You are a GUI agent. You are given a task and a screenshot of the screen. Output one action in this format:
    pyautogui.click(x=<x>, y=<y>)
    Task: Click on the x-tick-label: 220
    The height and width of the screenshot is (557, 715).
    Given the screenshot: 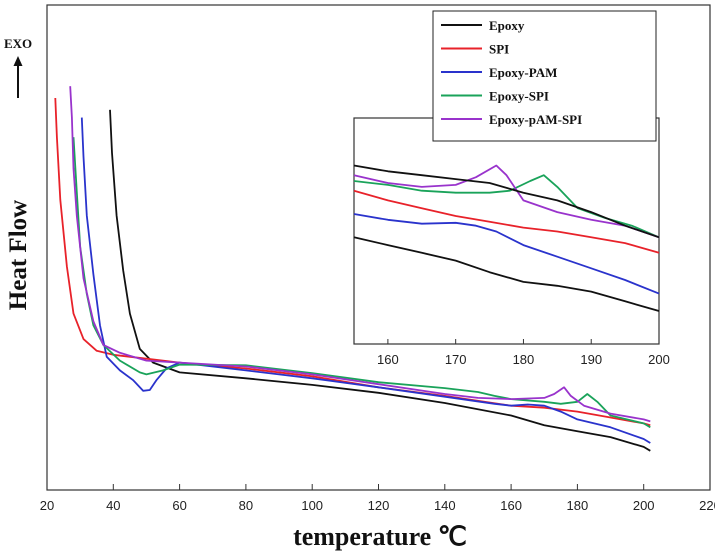 What is the action you would take?
    pyautogui.click(x=707, y=505)
    